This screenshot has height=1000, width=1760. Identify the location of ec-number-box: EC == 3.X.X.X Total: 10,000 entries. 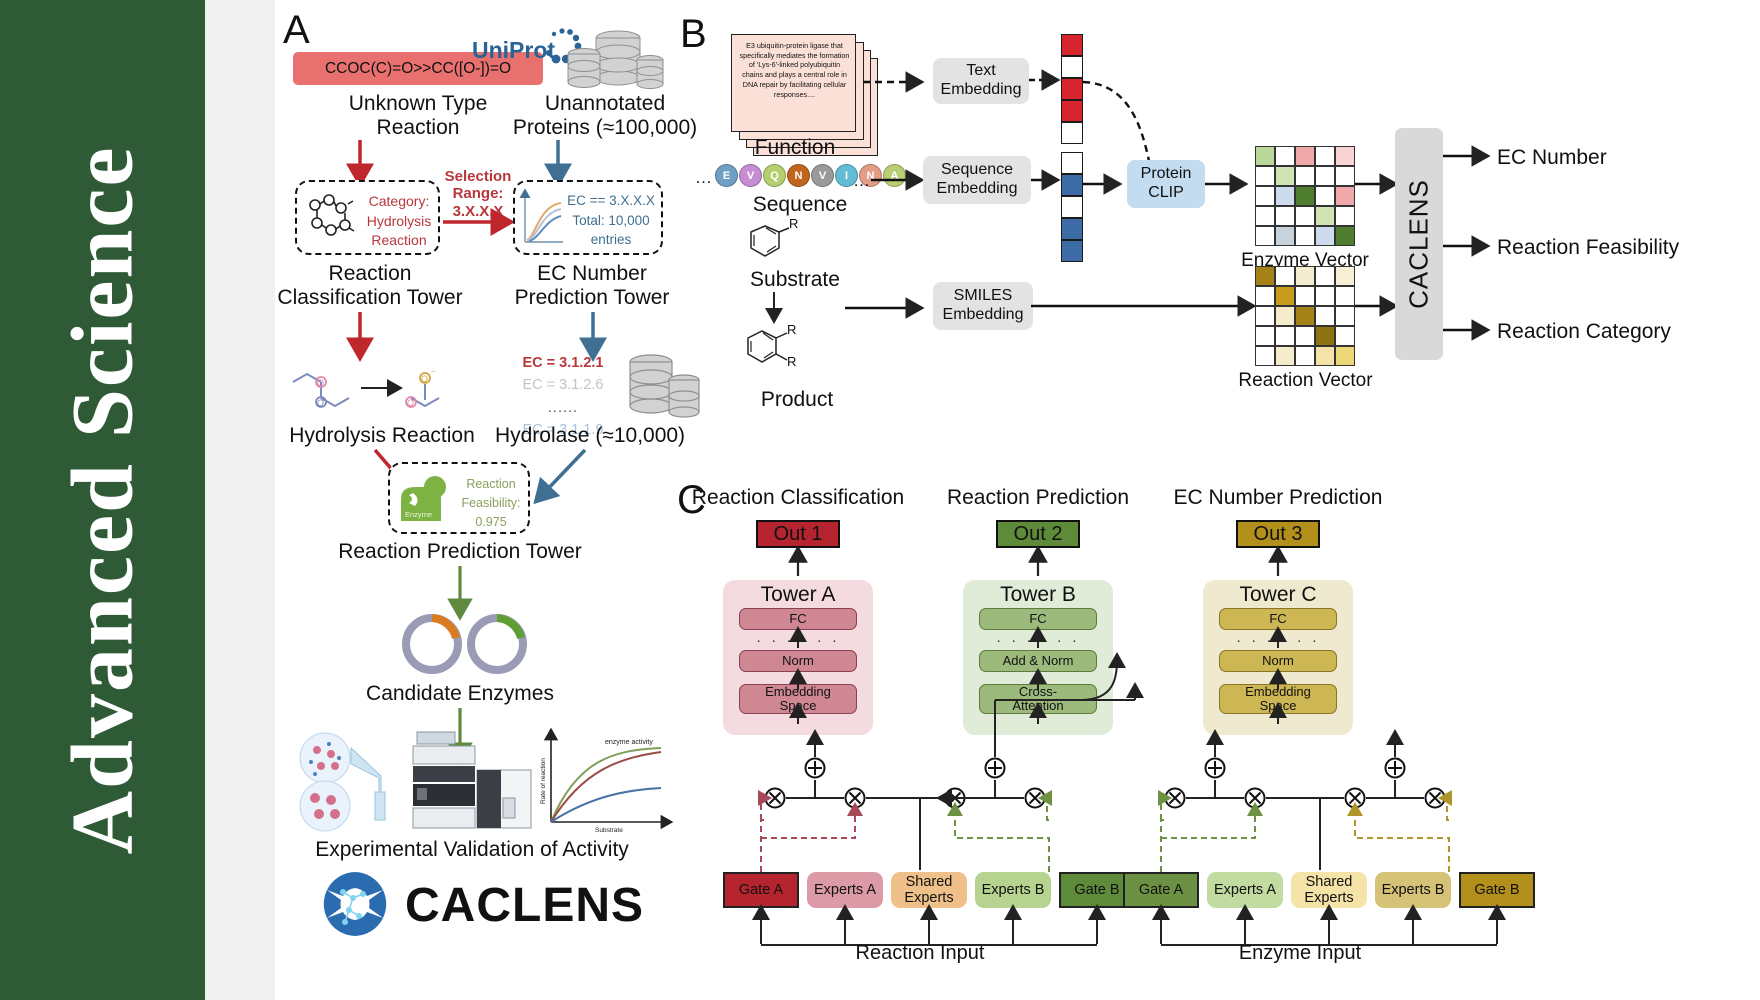
(588, 217).